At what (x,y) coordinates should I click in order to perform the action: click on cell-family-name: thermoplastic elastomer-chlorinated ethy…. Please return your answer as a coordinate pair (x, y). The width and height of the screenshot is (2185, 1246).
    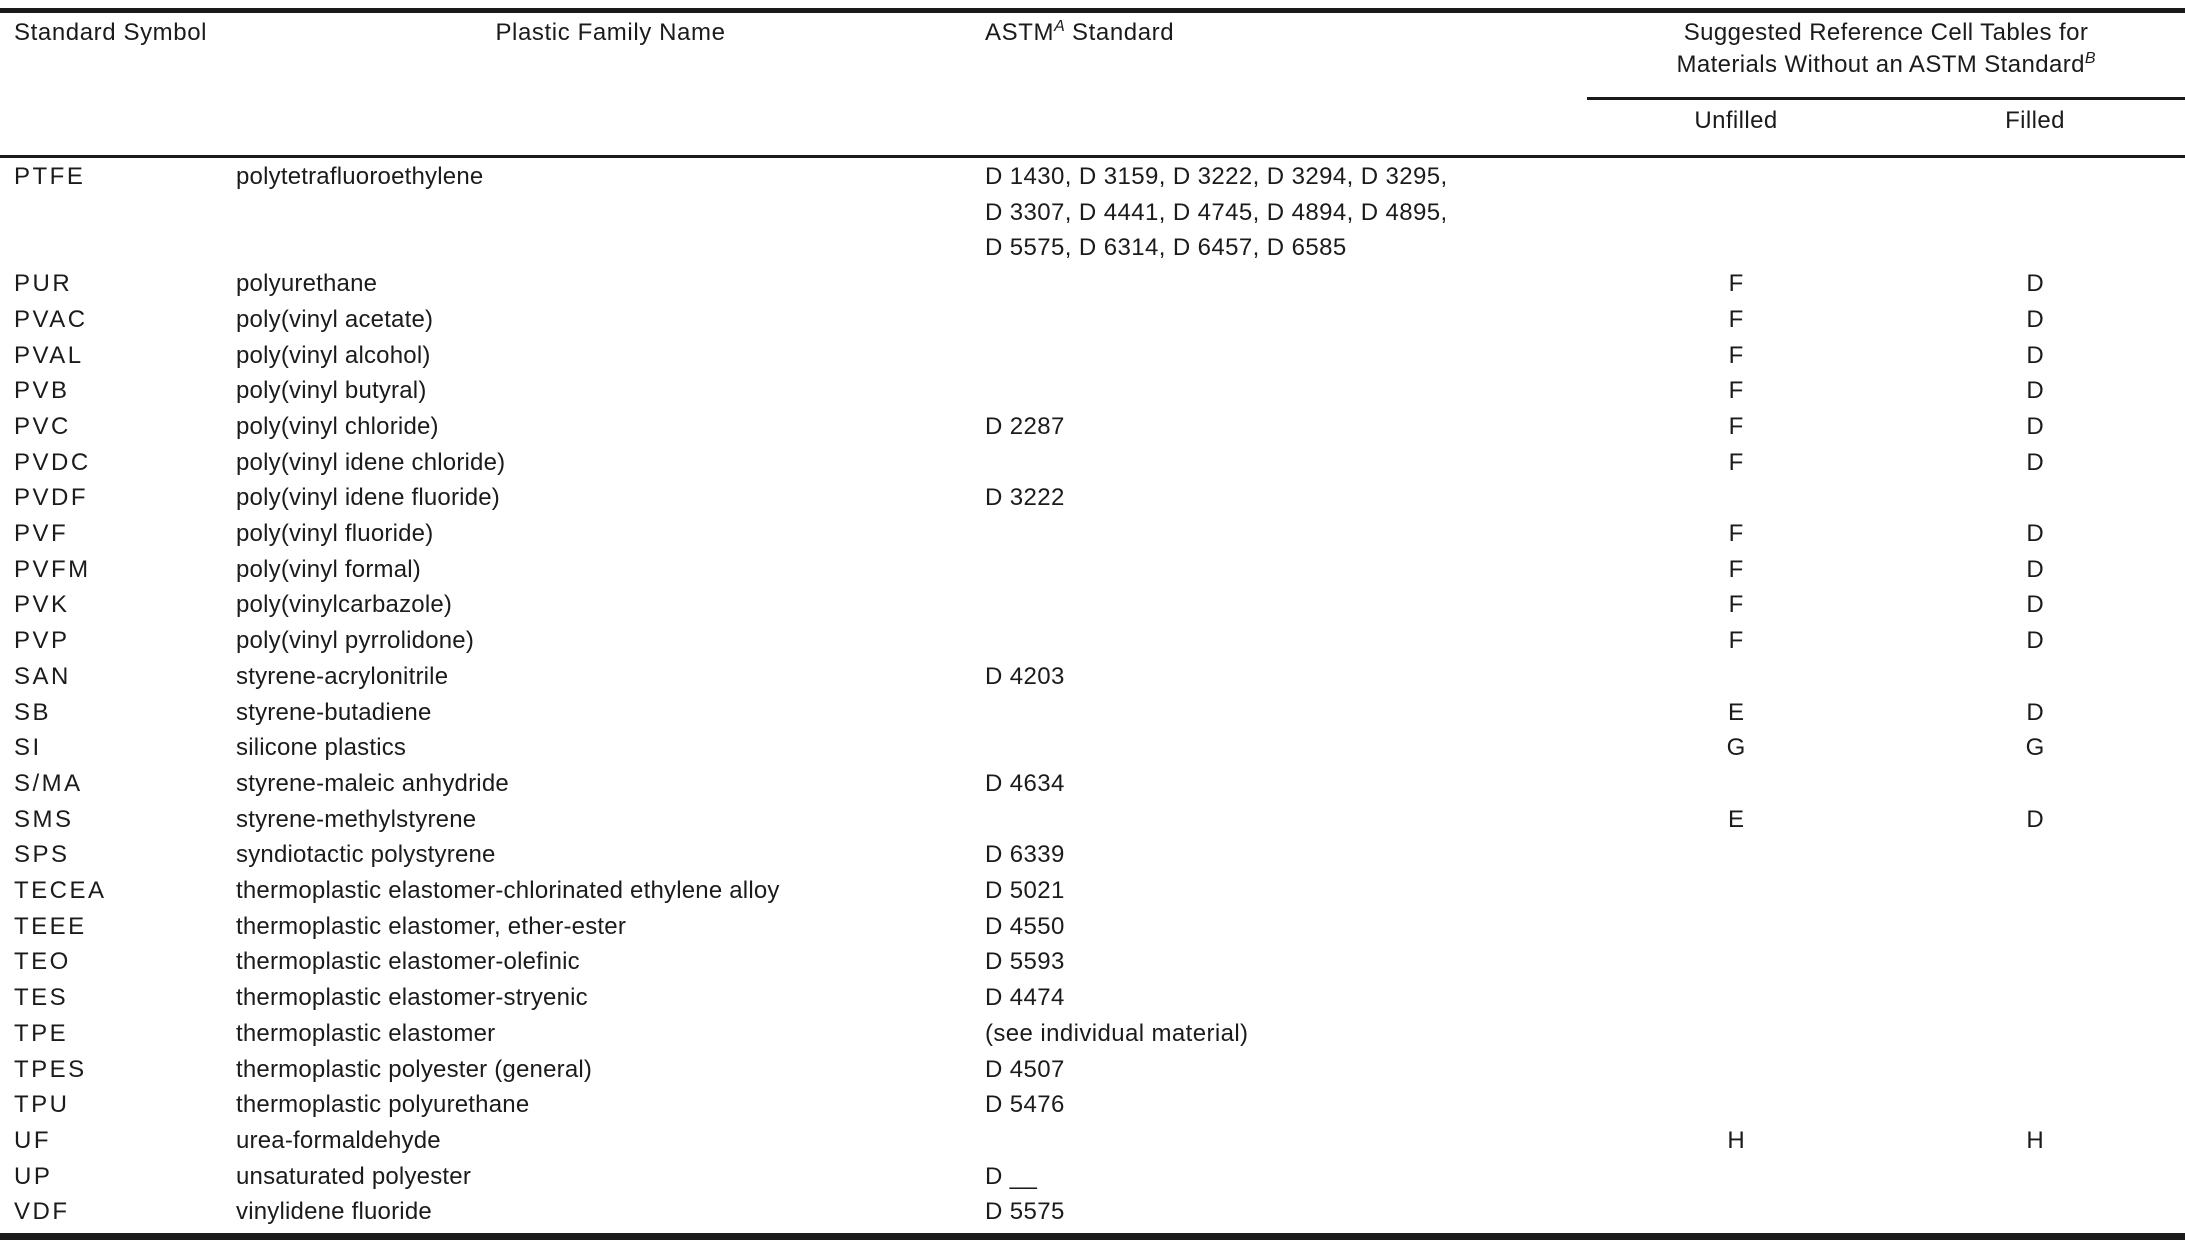
    Looking at the image, I should click on (508, 891).